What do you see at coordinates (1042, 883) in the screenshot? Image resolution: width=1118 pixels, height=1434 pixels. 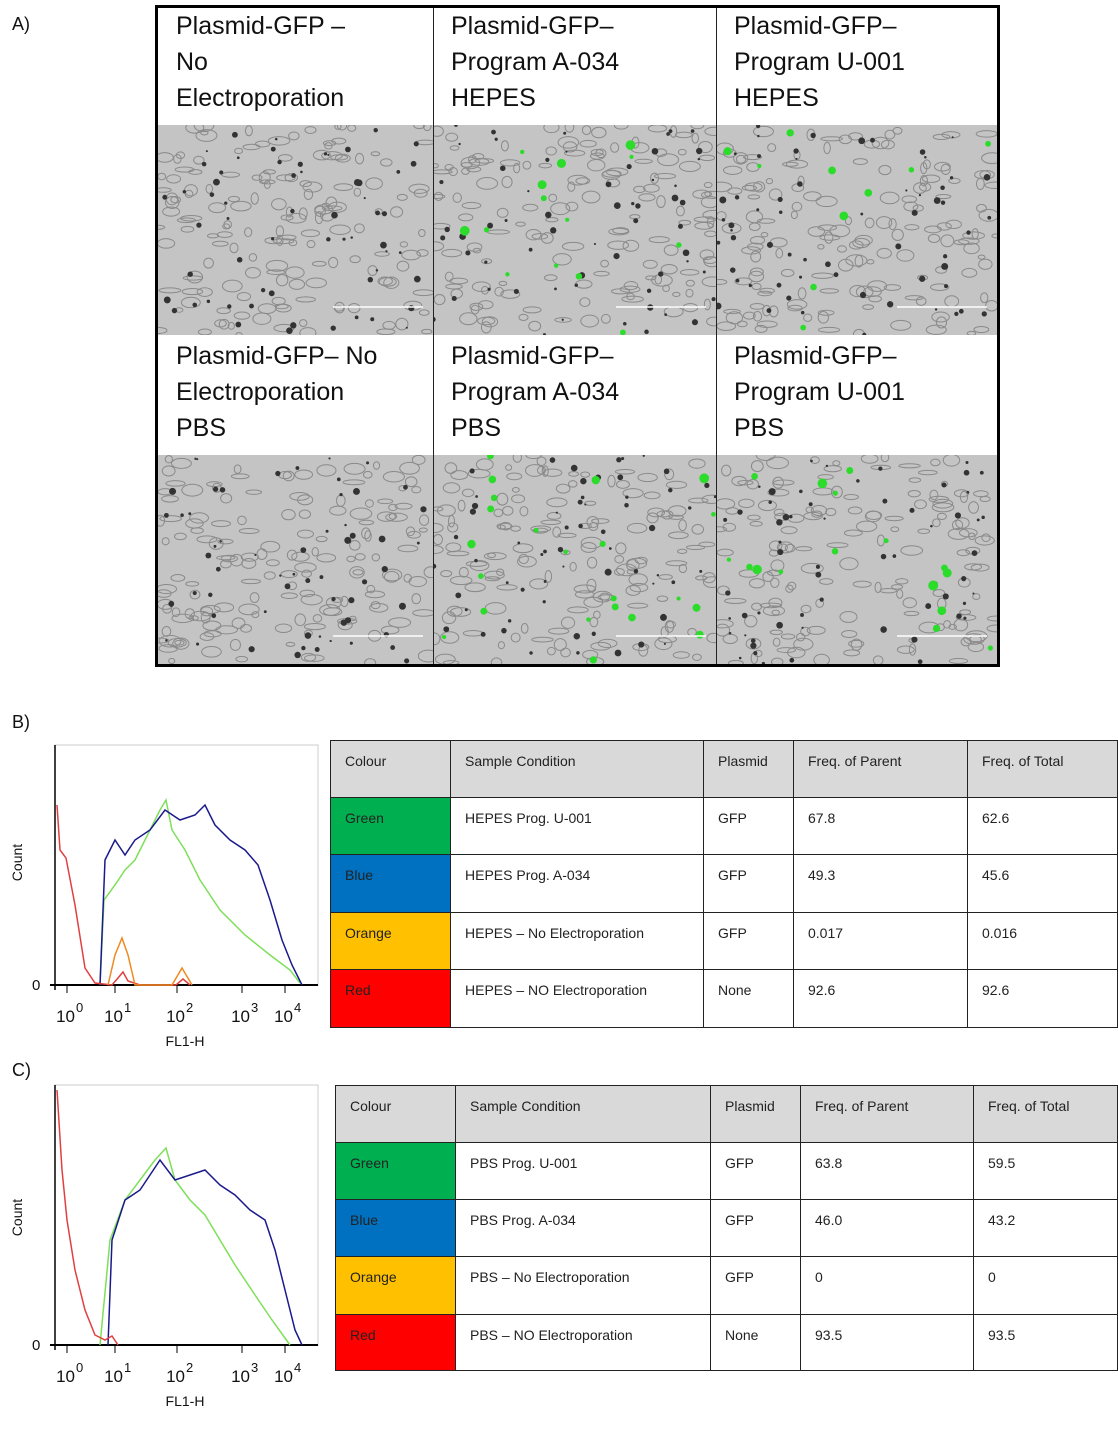 I see `table-cell: 45.6` at bounding box center [1042, 883].